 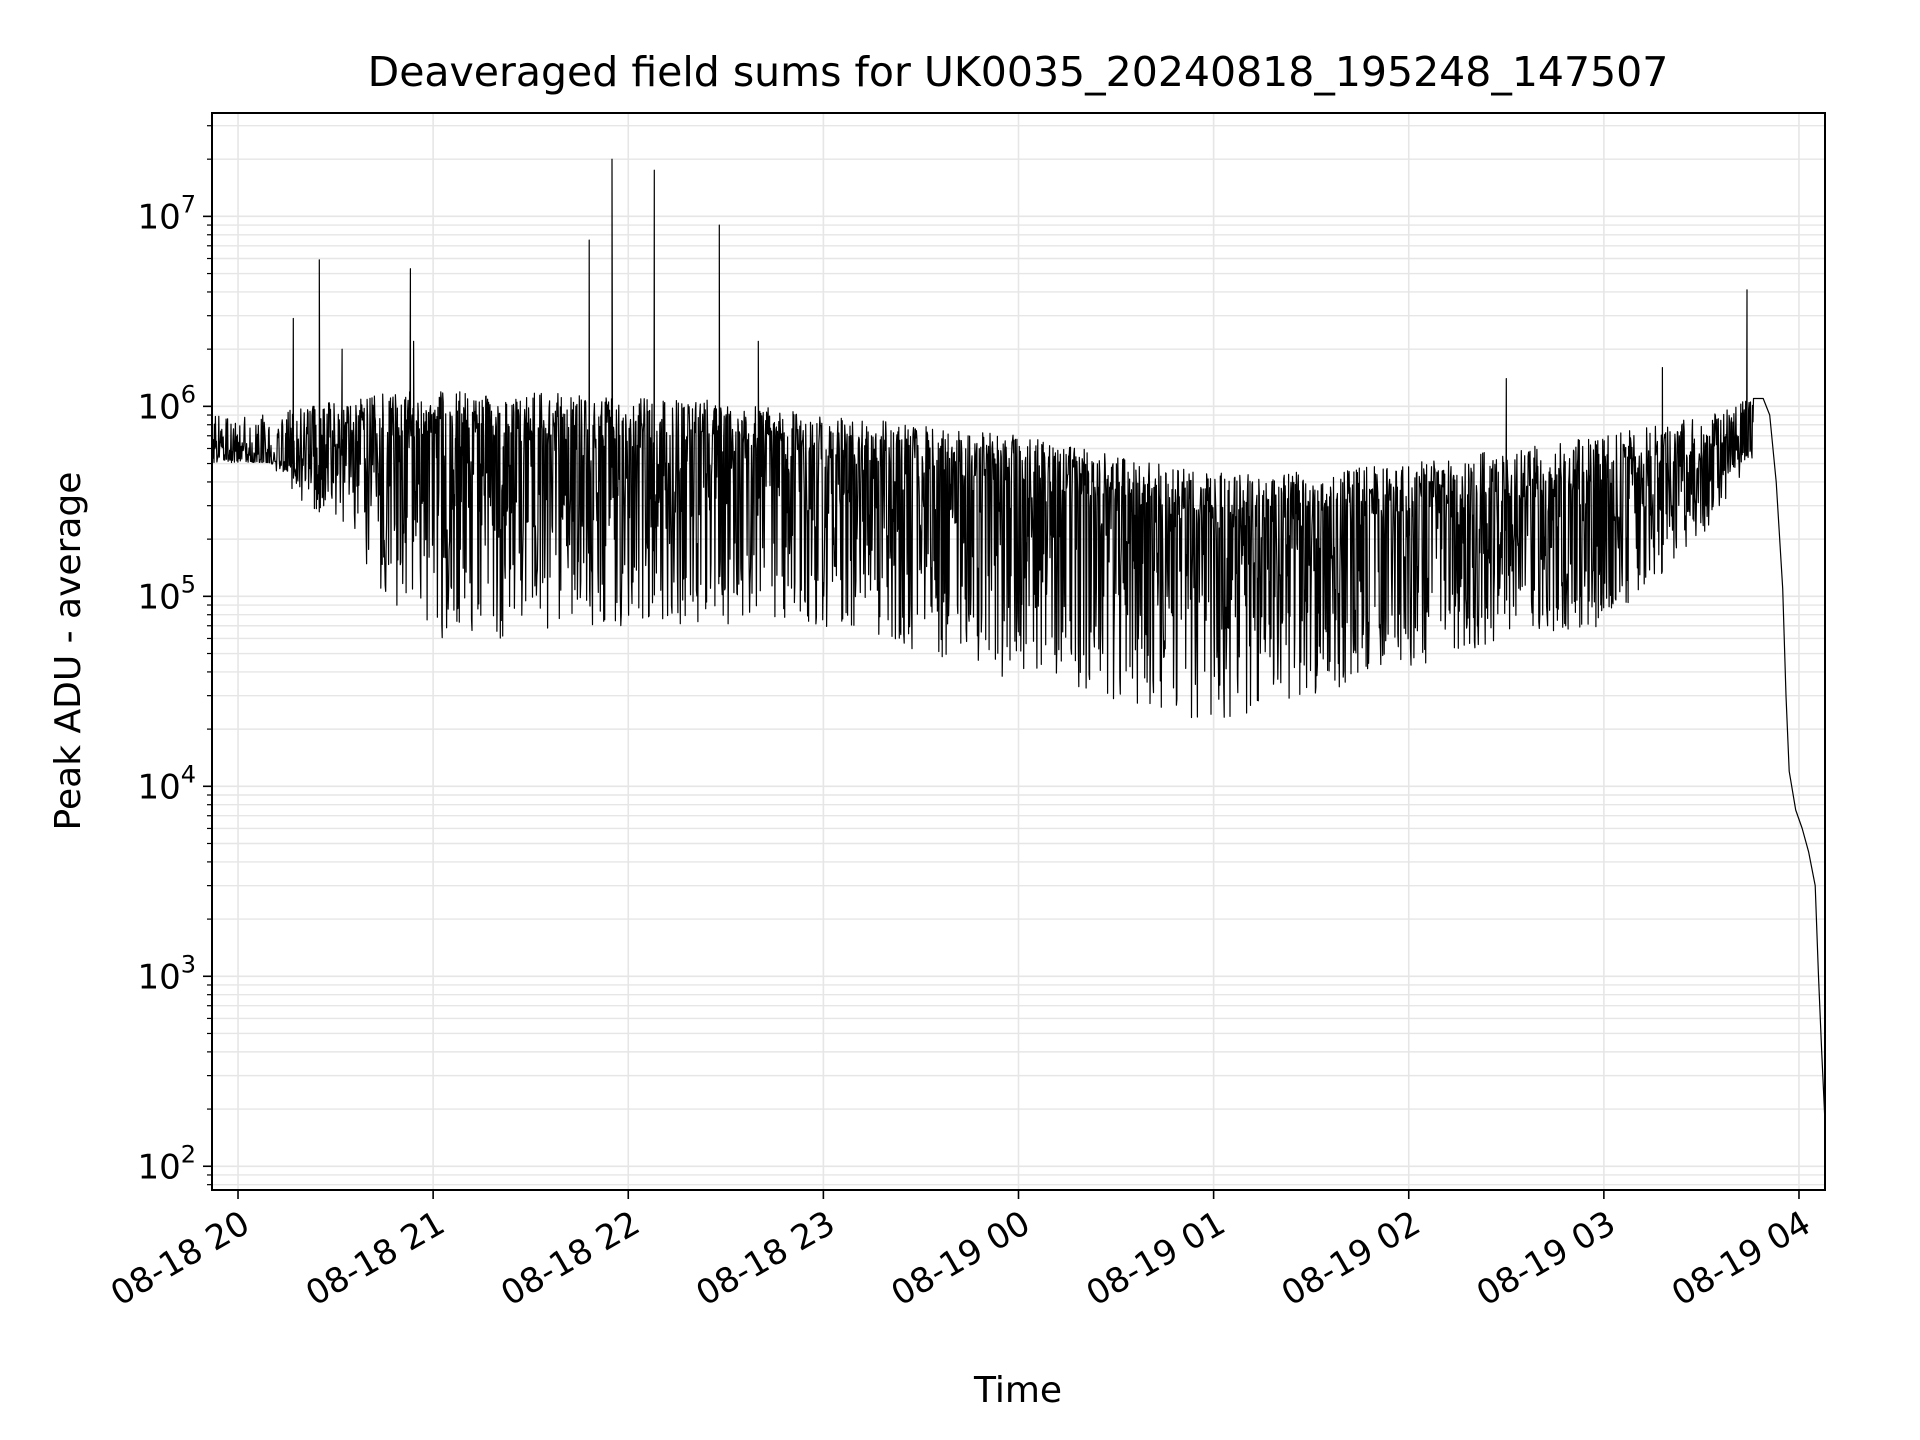 I want to click on y-tick-label: 10², so click(x=166, y=1163).